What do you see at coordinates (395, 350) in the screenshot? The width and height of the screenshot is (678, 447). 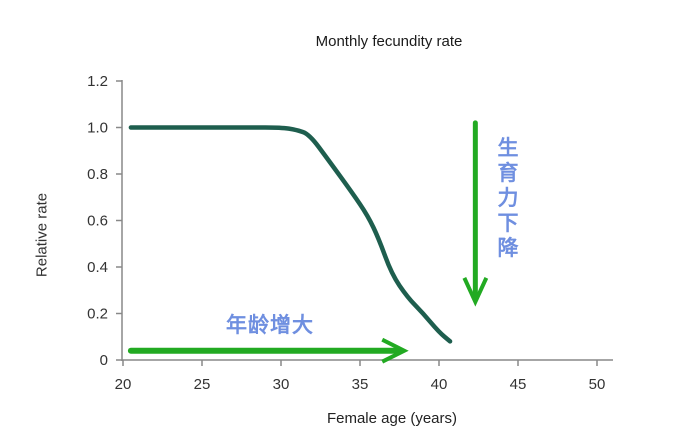 I see `arrowhead-right-icon` at bounding box center [395, 350].